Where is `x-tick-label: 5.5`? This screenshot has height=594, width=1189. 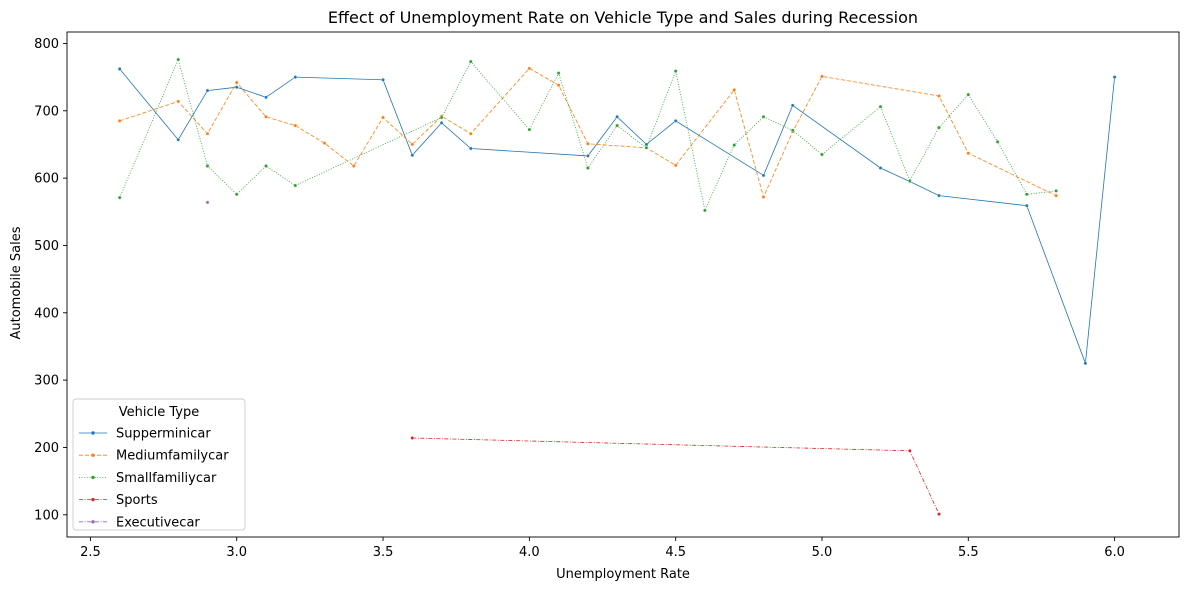 x-tick-label: 5.5 is located at coordinates (968, 552).